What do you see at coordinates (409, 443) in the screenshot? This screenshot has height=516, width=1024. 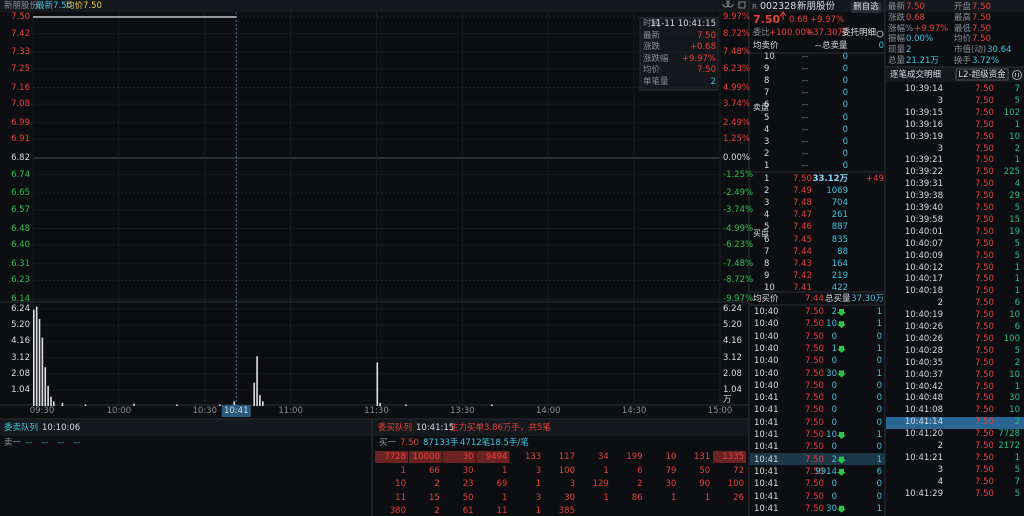 I see `queue-cell: 7.50` at bounding box center [409, 443].